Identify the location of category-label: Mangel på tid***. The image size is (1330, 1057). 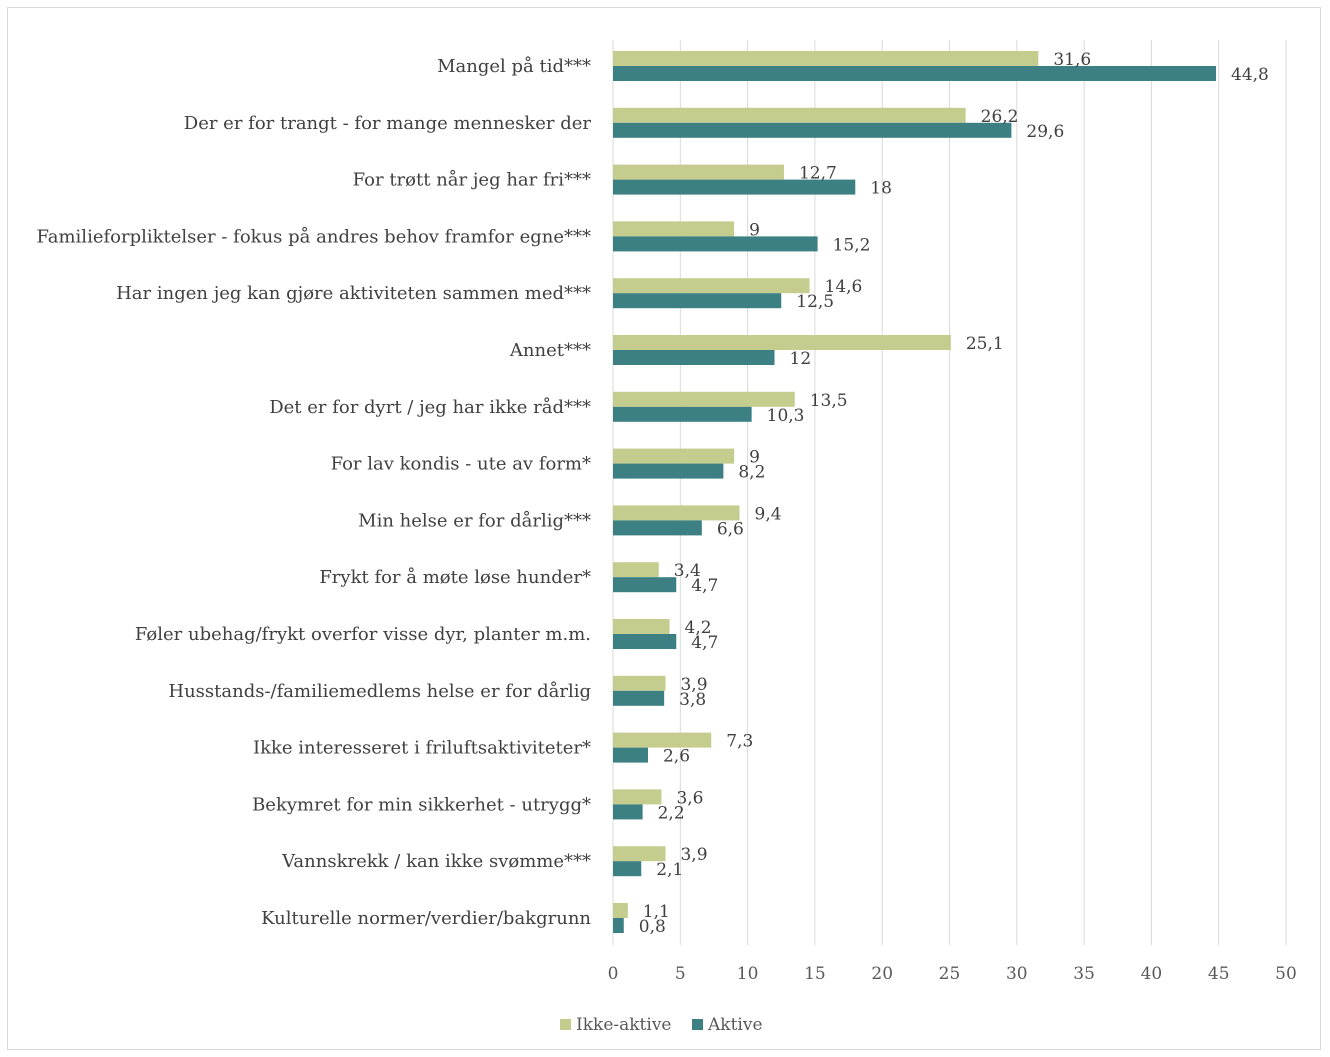
(514, 66).